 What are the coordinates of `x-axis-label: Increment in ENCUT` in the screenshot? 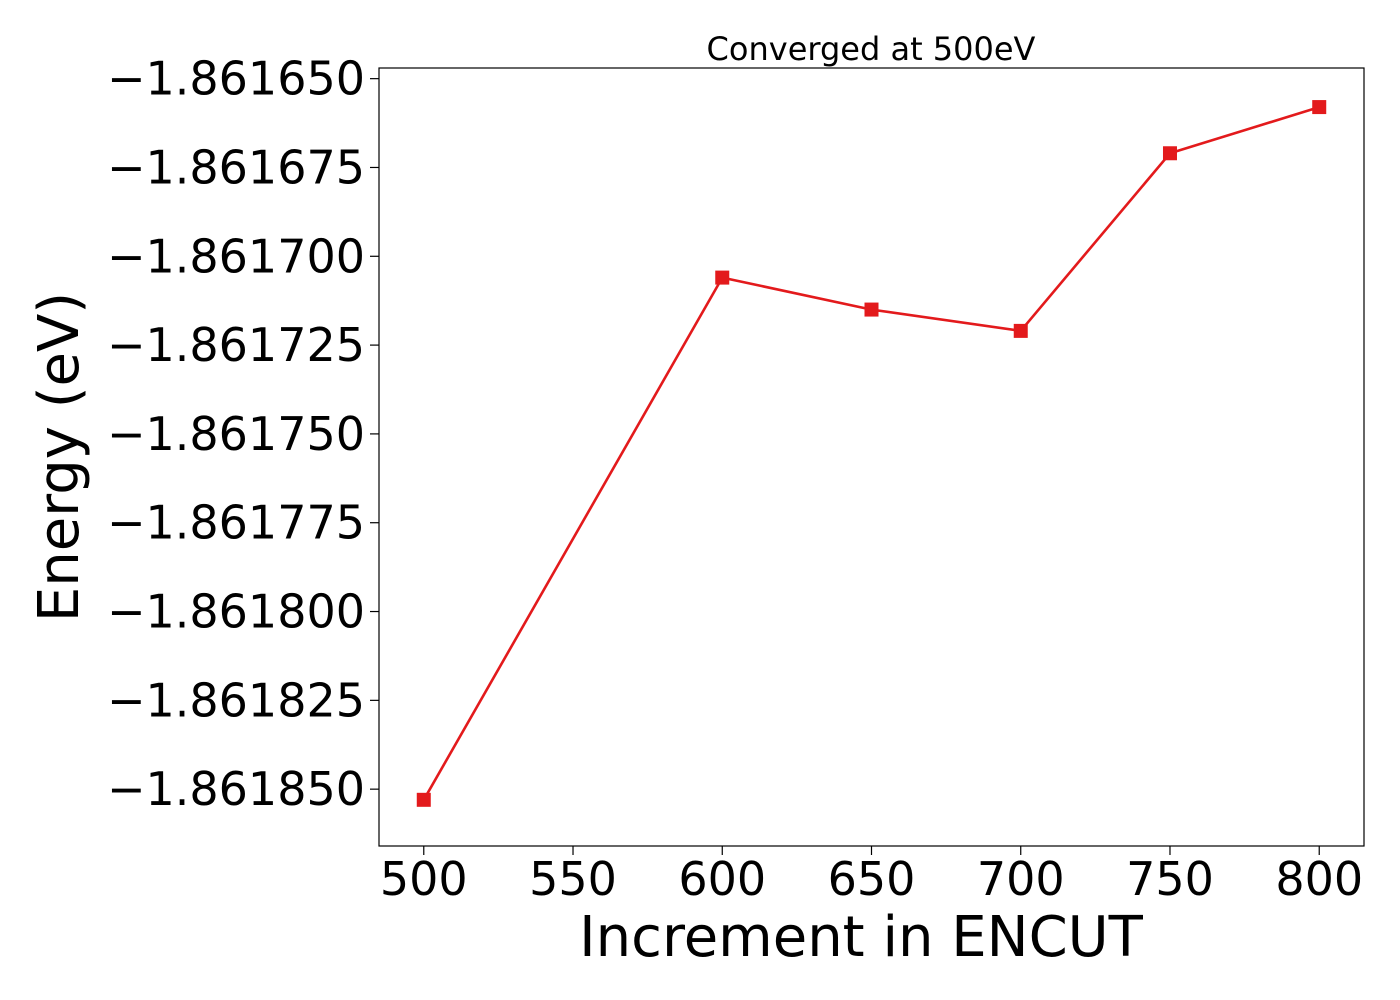 It's located at (861, 937).